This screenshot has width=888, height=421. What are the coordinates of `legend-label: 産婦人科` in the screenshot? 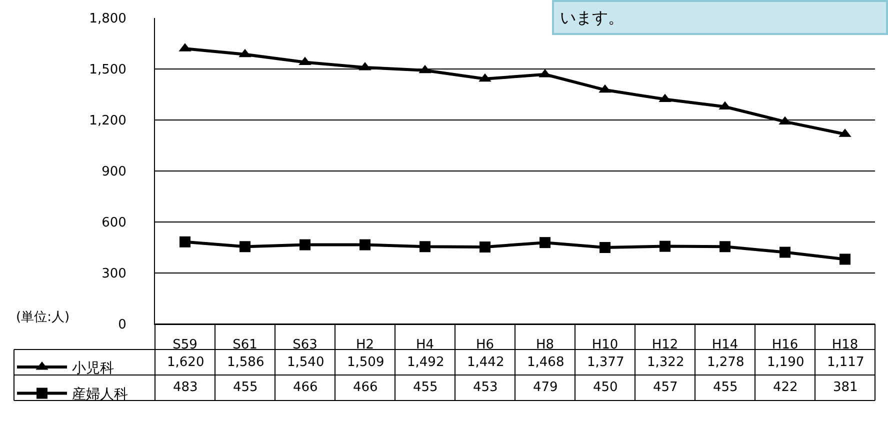 It's located at (100, 394).